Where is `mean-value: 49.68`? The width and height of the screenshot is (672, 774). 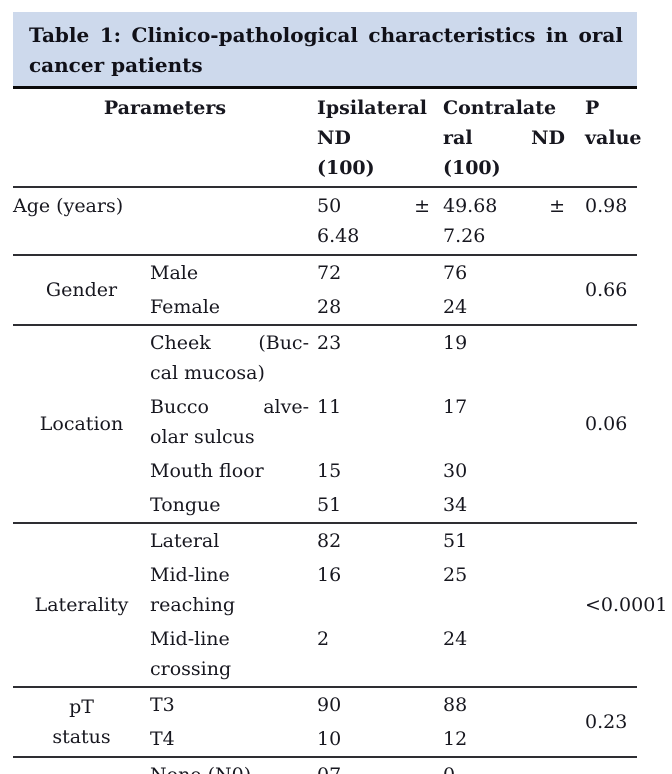
mean-value: 49.68 is located at coordinates (470, 206).